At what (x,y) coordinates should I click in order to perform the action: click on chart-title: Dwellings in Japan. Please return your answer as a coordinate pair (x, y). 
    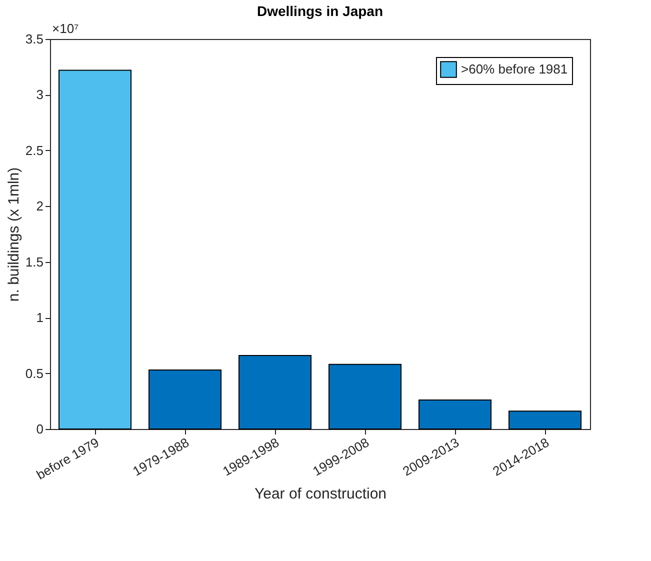
    Looking at the image, I should click on (320, 11).